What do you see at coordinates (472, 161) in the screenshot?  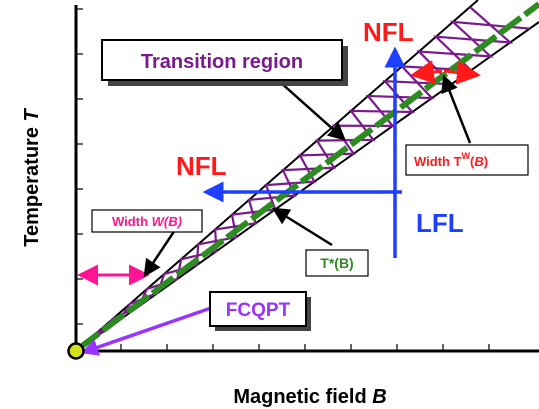 I see `width-tw-open: (` at bounding box center [472, 161].